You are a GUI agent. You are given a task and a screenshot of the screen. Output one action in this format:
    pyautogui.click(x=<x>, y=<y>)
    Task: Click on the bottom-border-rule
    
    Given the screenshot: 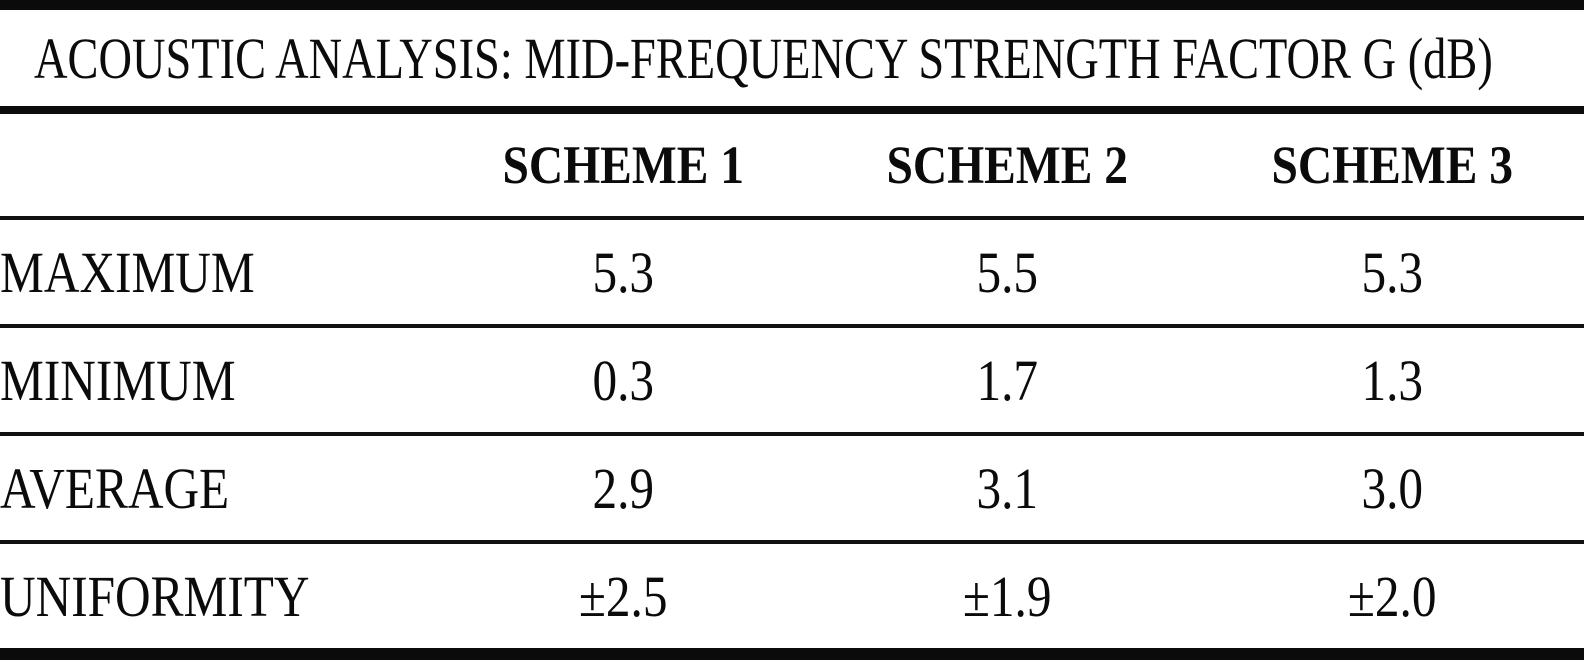 What is the action you would take?
    pyautogui.click(x=792, y=654)
    